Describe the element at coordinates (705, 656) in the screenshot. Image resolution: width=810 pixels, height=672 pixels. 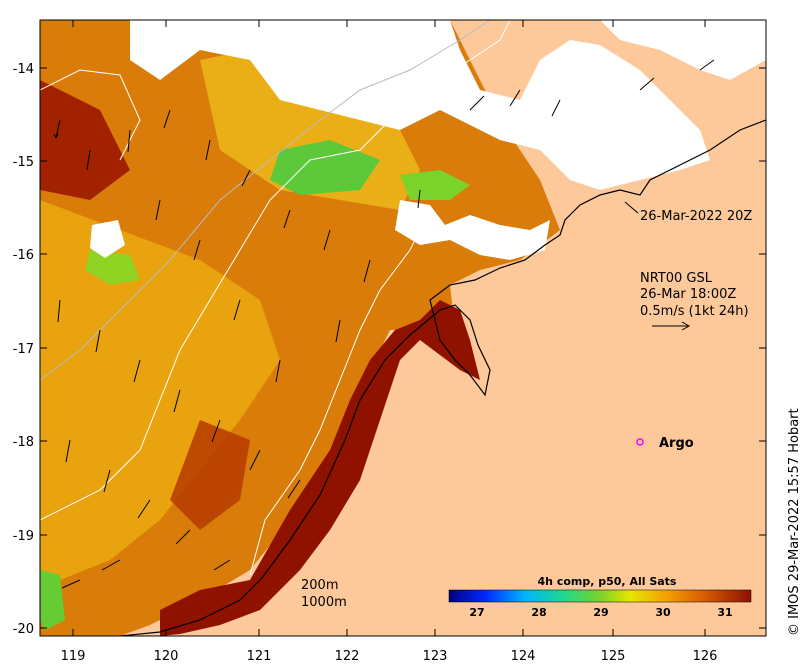
I see `x-tick-label: 126` at that location.